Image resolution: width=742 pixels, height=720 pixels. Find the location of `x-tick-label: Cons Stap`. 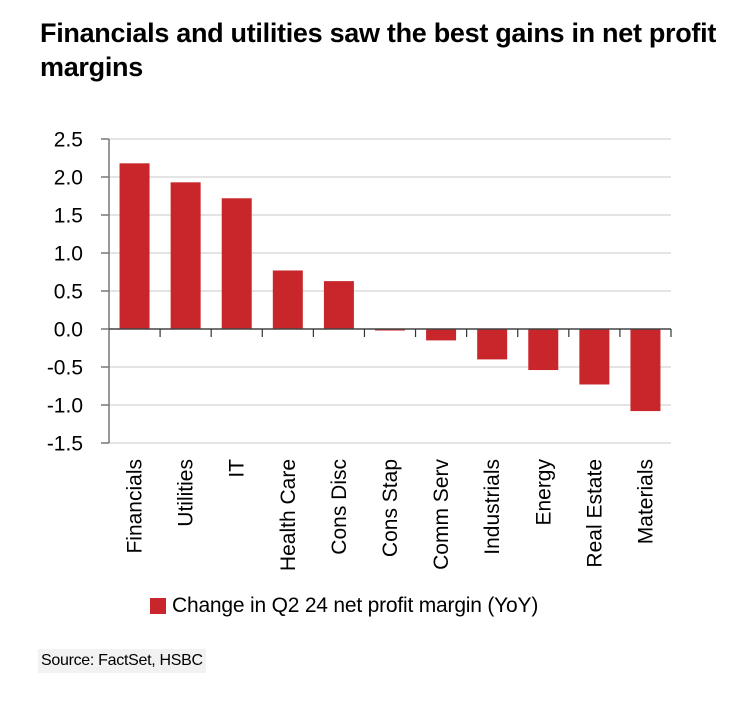

x-tick-label: Cons Stap is located at coordinates (390, 508).